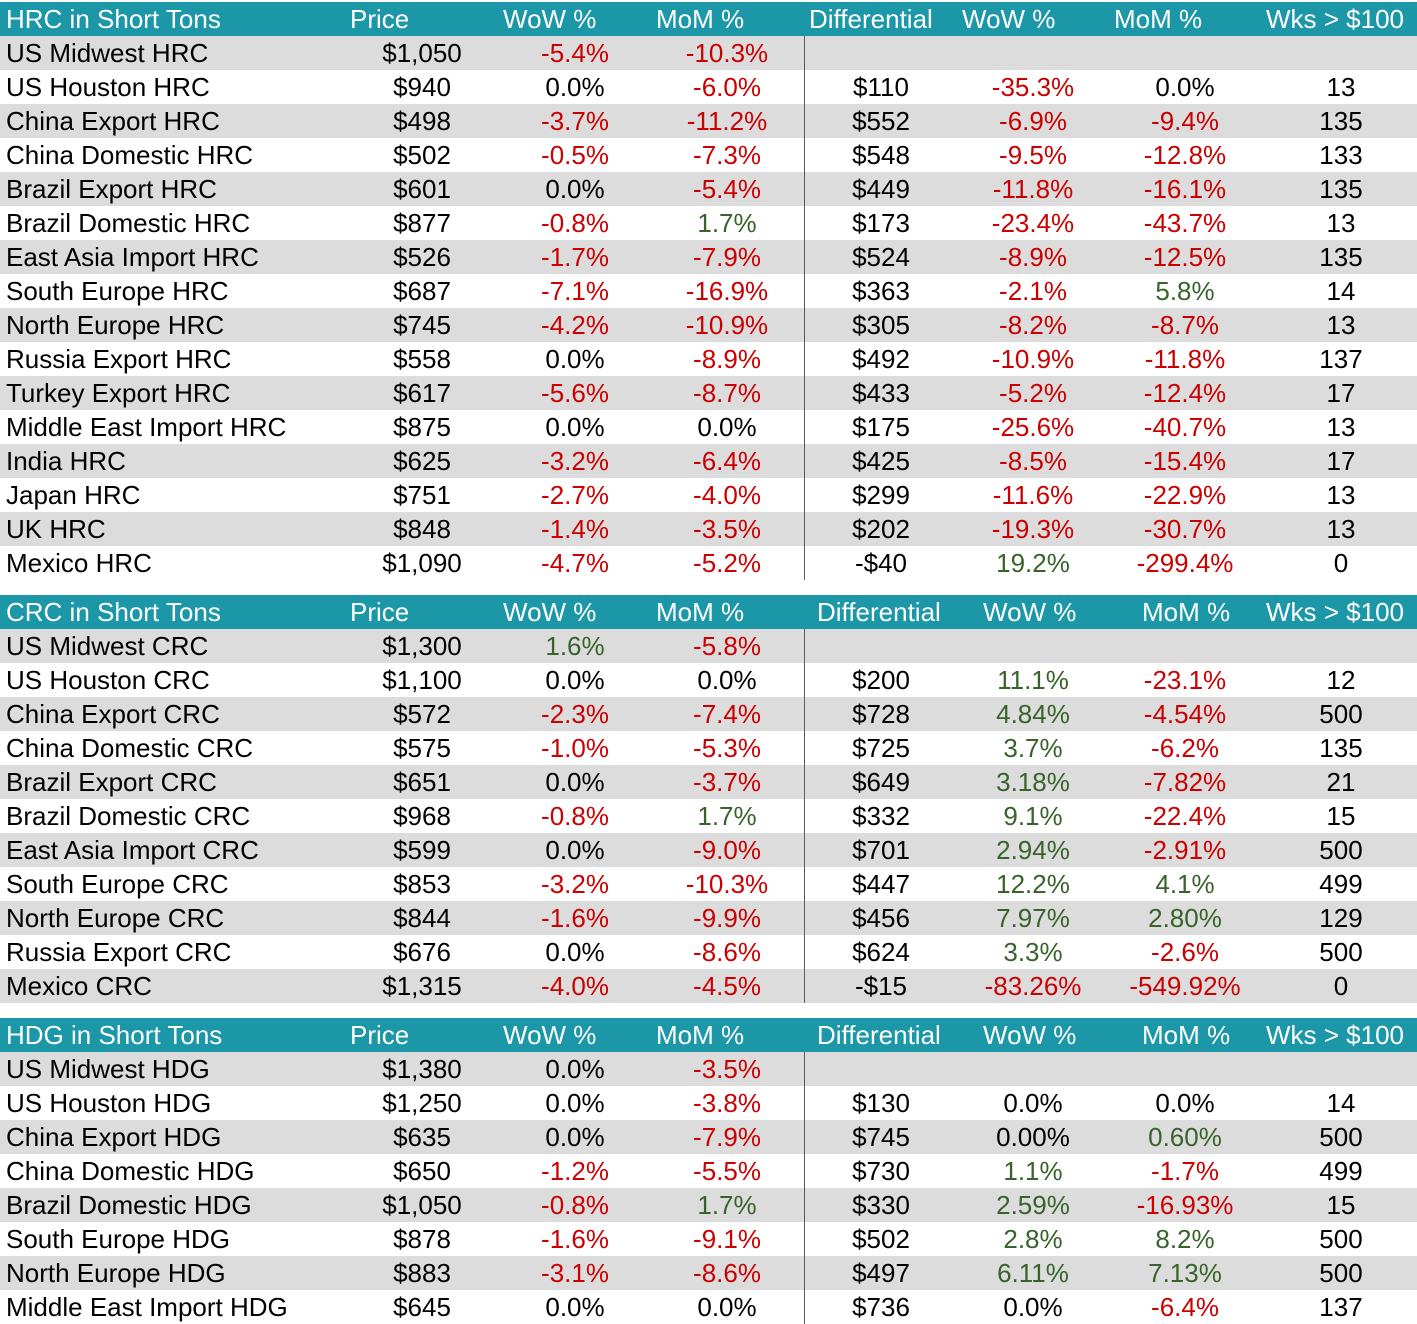 This screenshot has height=1324, width=1417. I want to click on hrc-cell-diff-mom: -16.1%, so click(1185, 189).